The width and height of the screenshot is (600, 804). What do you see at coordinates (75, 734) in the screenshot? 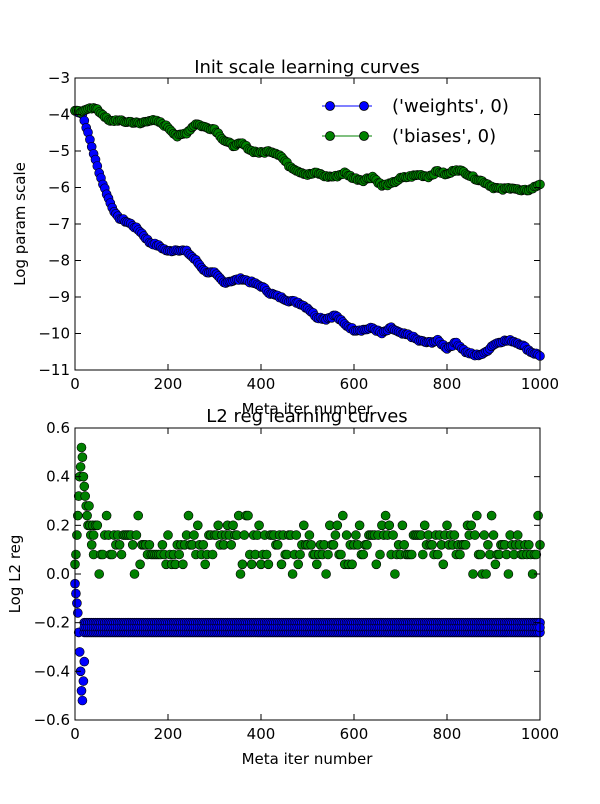
I see `x-tick-label: 0` at bounding box center [75, 734].